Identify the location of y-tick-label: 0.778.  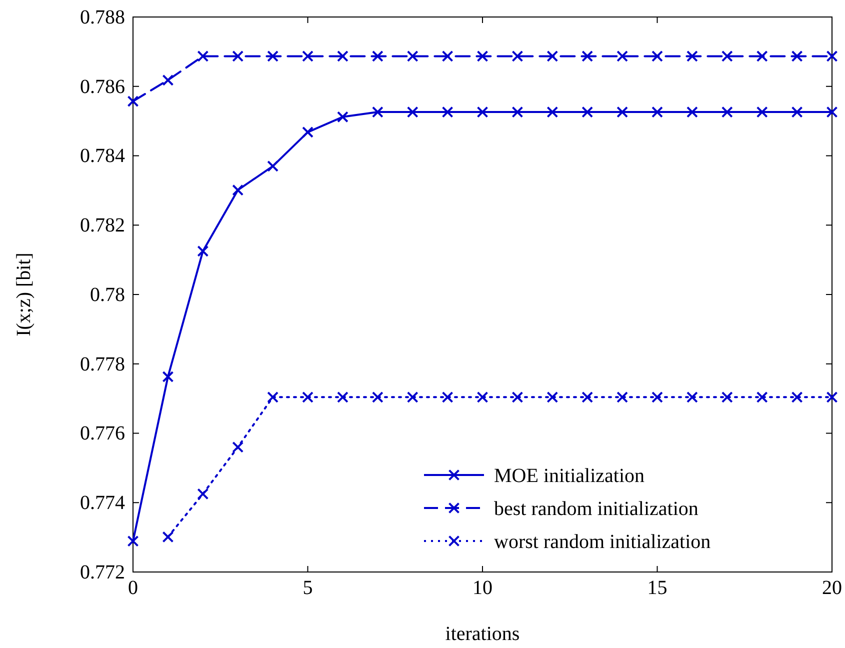
(102, 364).